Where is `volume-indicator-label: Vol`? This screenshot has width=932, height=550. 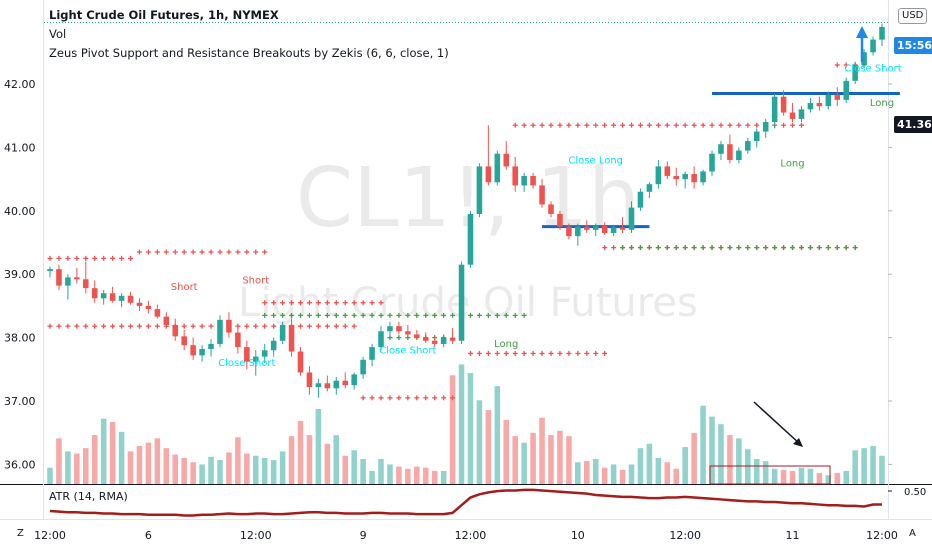
volume-indicator-label: Vol is located at coordinates (58, 34).